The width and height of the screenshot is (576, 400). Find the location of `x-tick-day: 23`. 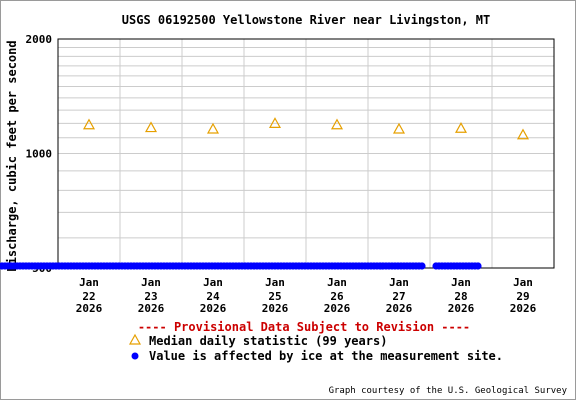

x-tick-day: 23 is located at coordinates (150, 296).